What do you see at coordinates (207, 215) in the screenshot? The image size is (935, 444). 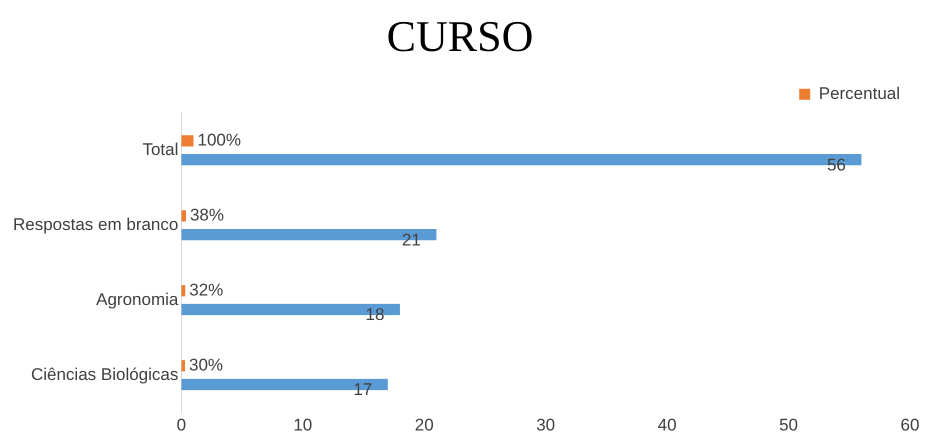 I see `data-label: 38%` at bounding box center [207, 215].